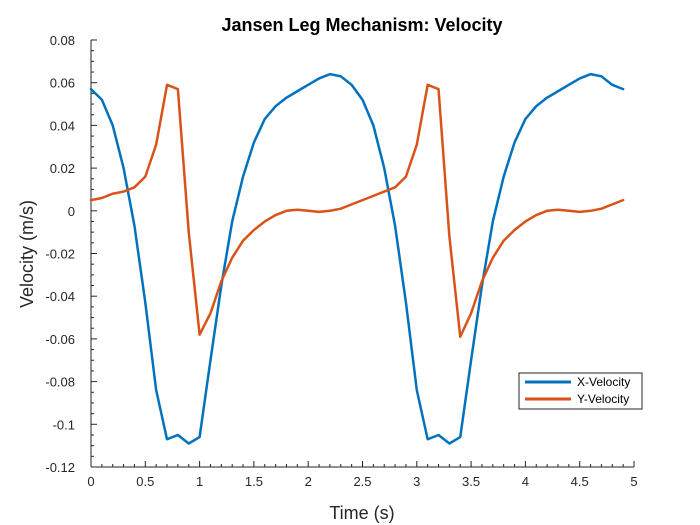 The image size is (700, 525). Describe the element at coordinates (62, 40) in the screenshot. I see `y-tick-label: 0.08` at that location.